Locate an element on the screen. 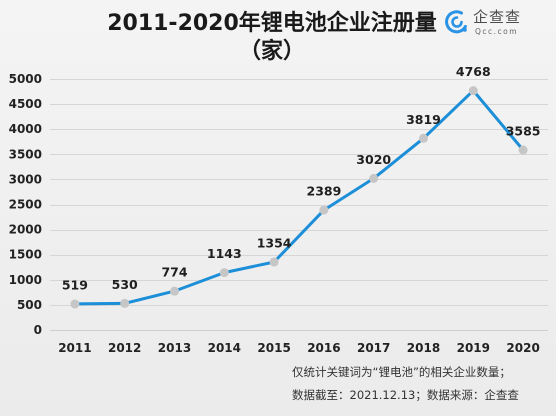 The height and width of the screenshot is (416, 556). data-point-2015 is located at coordinates (274, 262).